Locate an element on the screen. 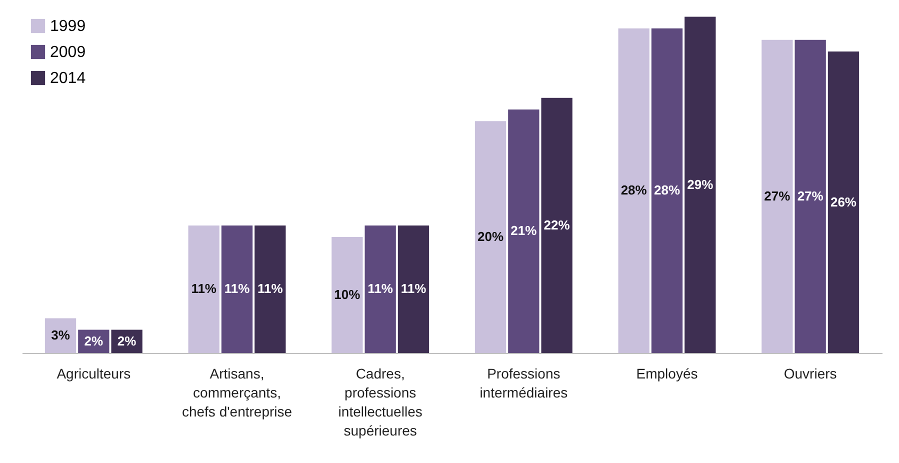  legend-label: 2014 is located at coordinates (68, 78).